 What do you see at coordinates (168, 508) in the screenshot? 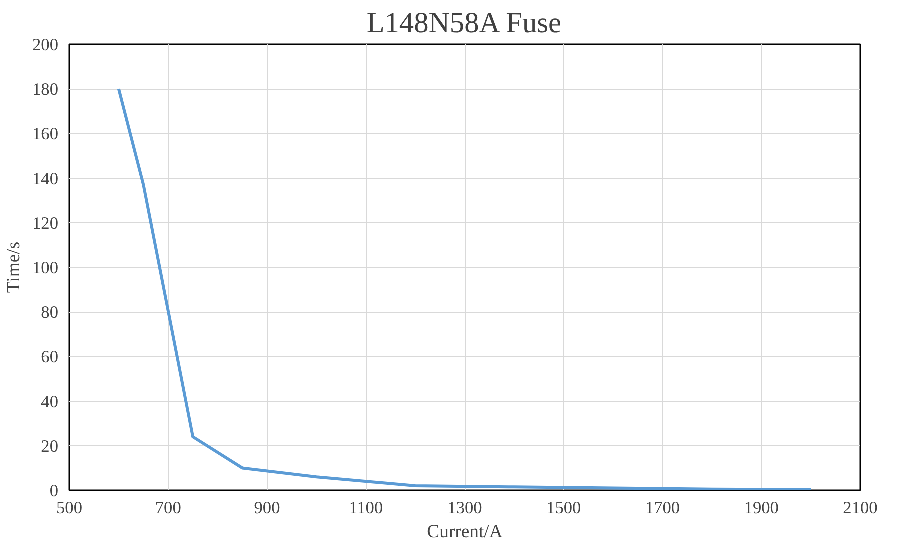
I see `x-tick-label: 700` at bounding box center [168, 508].